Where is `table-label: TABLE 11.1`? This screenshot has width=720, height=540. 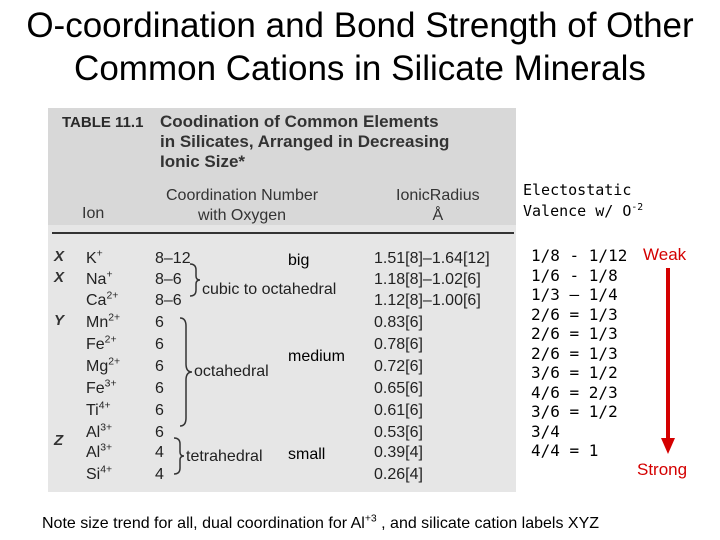 table-label: TABLE 11.1 is located at coordinates (103, 122).